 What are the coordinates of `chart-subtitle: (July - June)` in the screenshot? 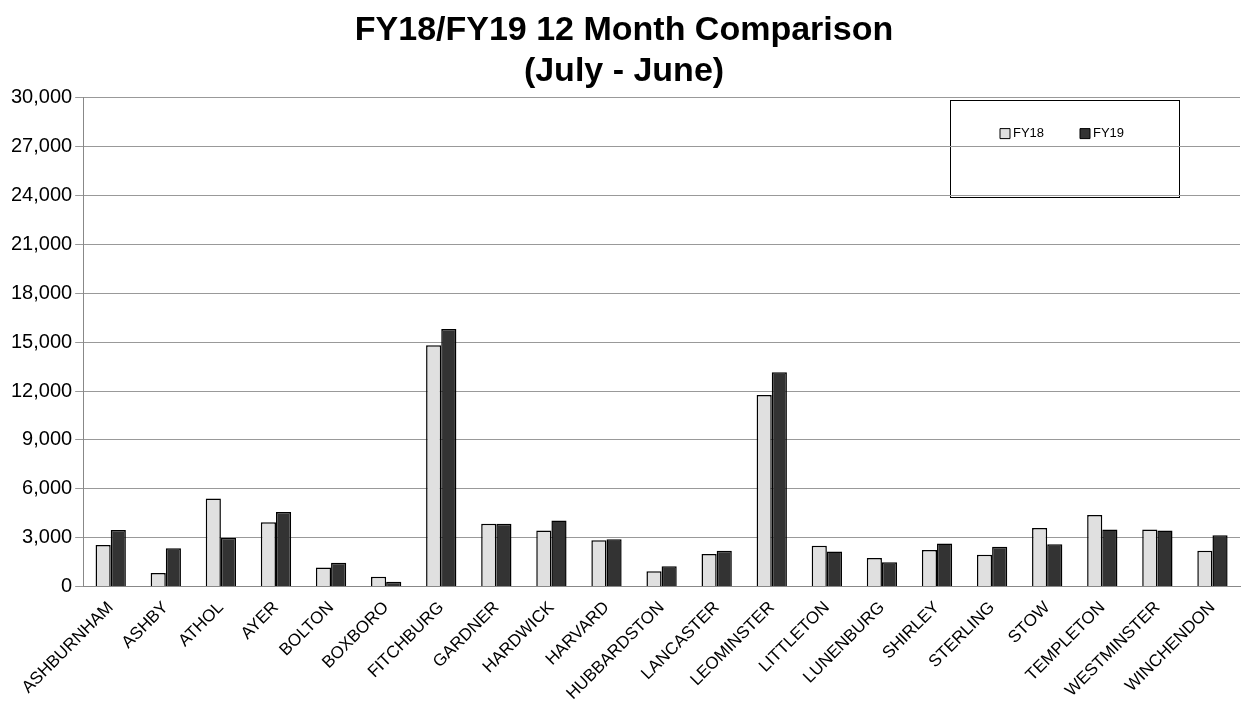 It's located at (624, 68).